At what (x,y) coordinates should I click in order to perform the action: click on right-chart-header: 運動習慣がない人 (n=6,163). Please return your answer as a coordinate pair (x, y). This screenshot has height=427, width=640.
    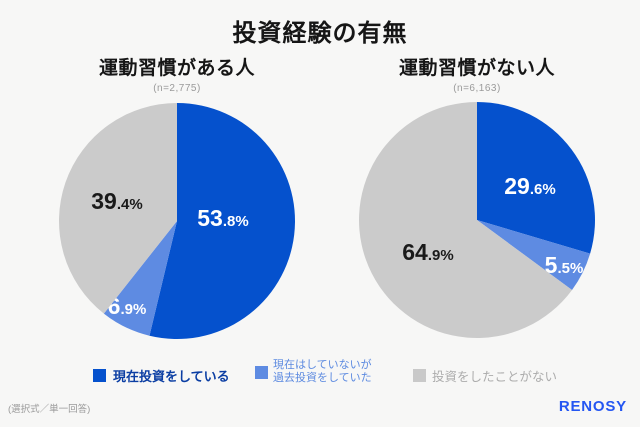
    Looking at the image, I should click on (477, 73).